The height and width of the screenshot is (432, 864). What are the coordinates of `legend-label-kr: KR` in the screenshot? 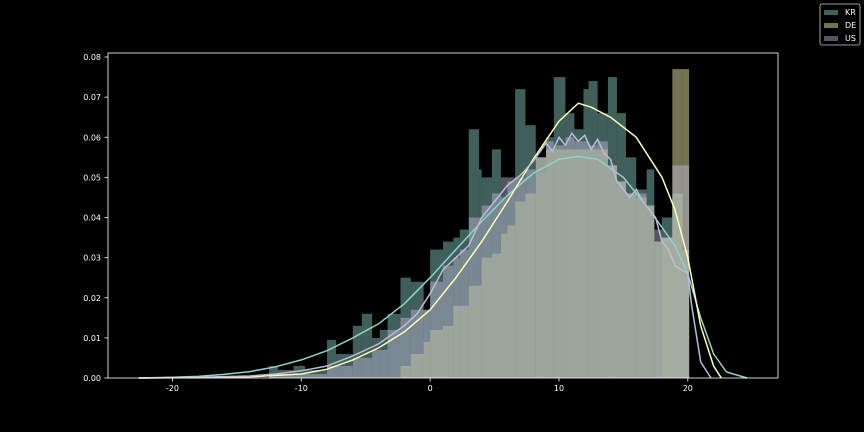 It's located at (850, 12).